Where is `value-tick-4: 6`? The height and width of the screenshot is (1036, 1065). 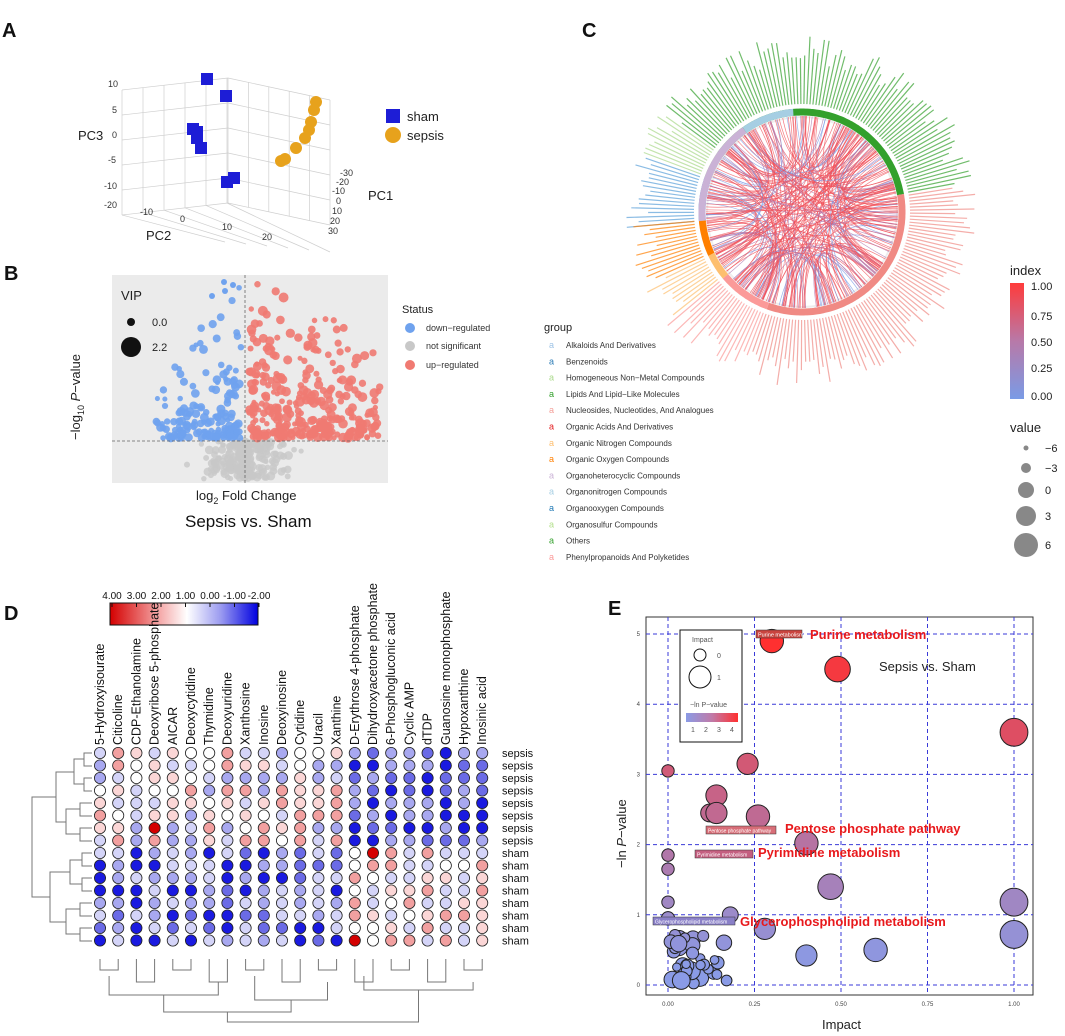
value-tick-4: 6 is located at coordinates (1048, 546).